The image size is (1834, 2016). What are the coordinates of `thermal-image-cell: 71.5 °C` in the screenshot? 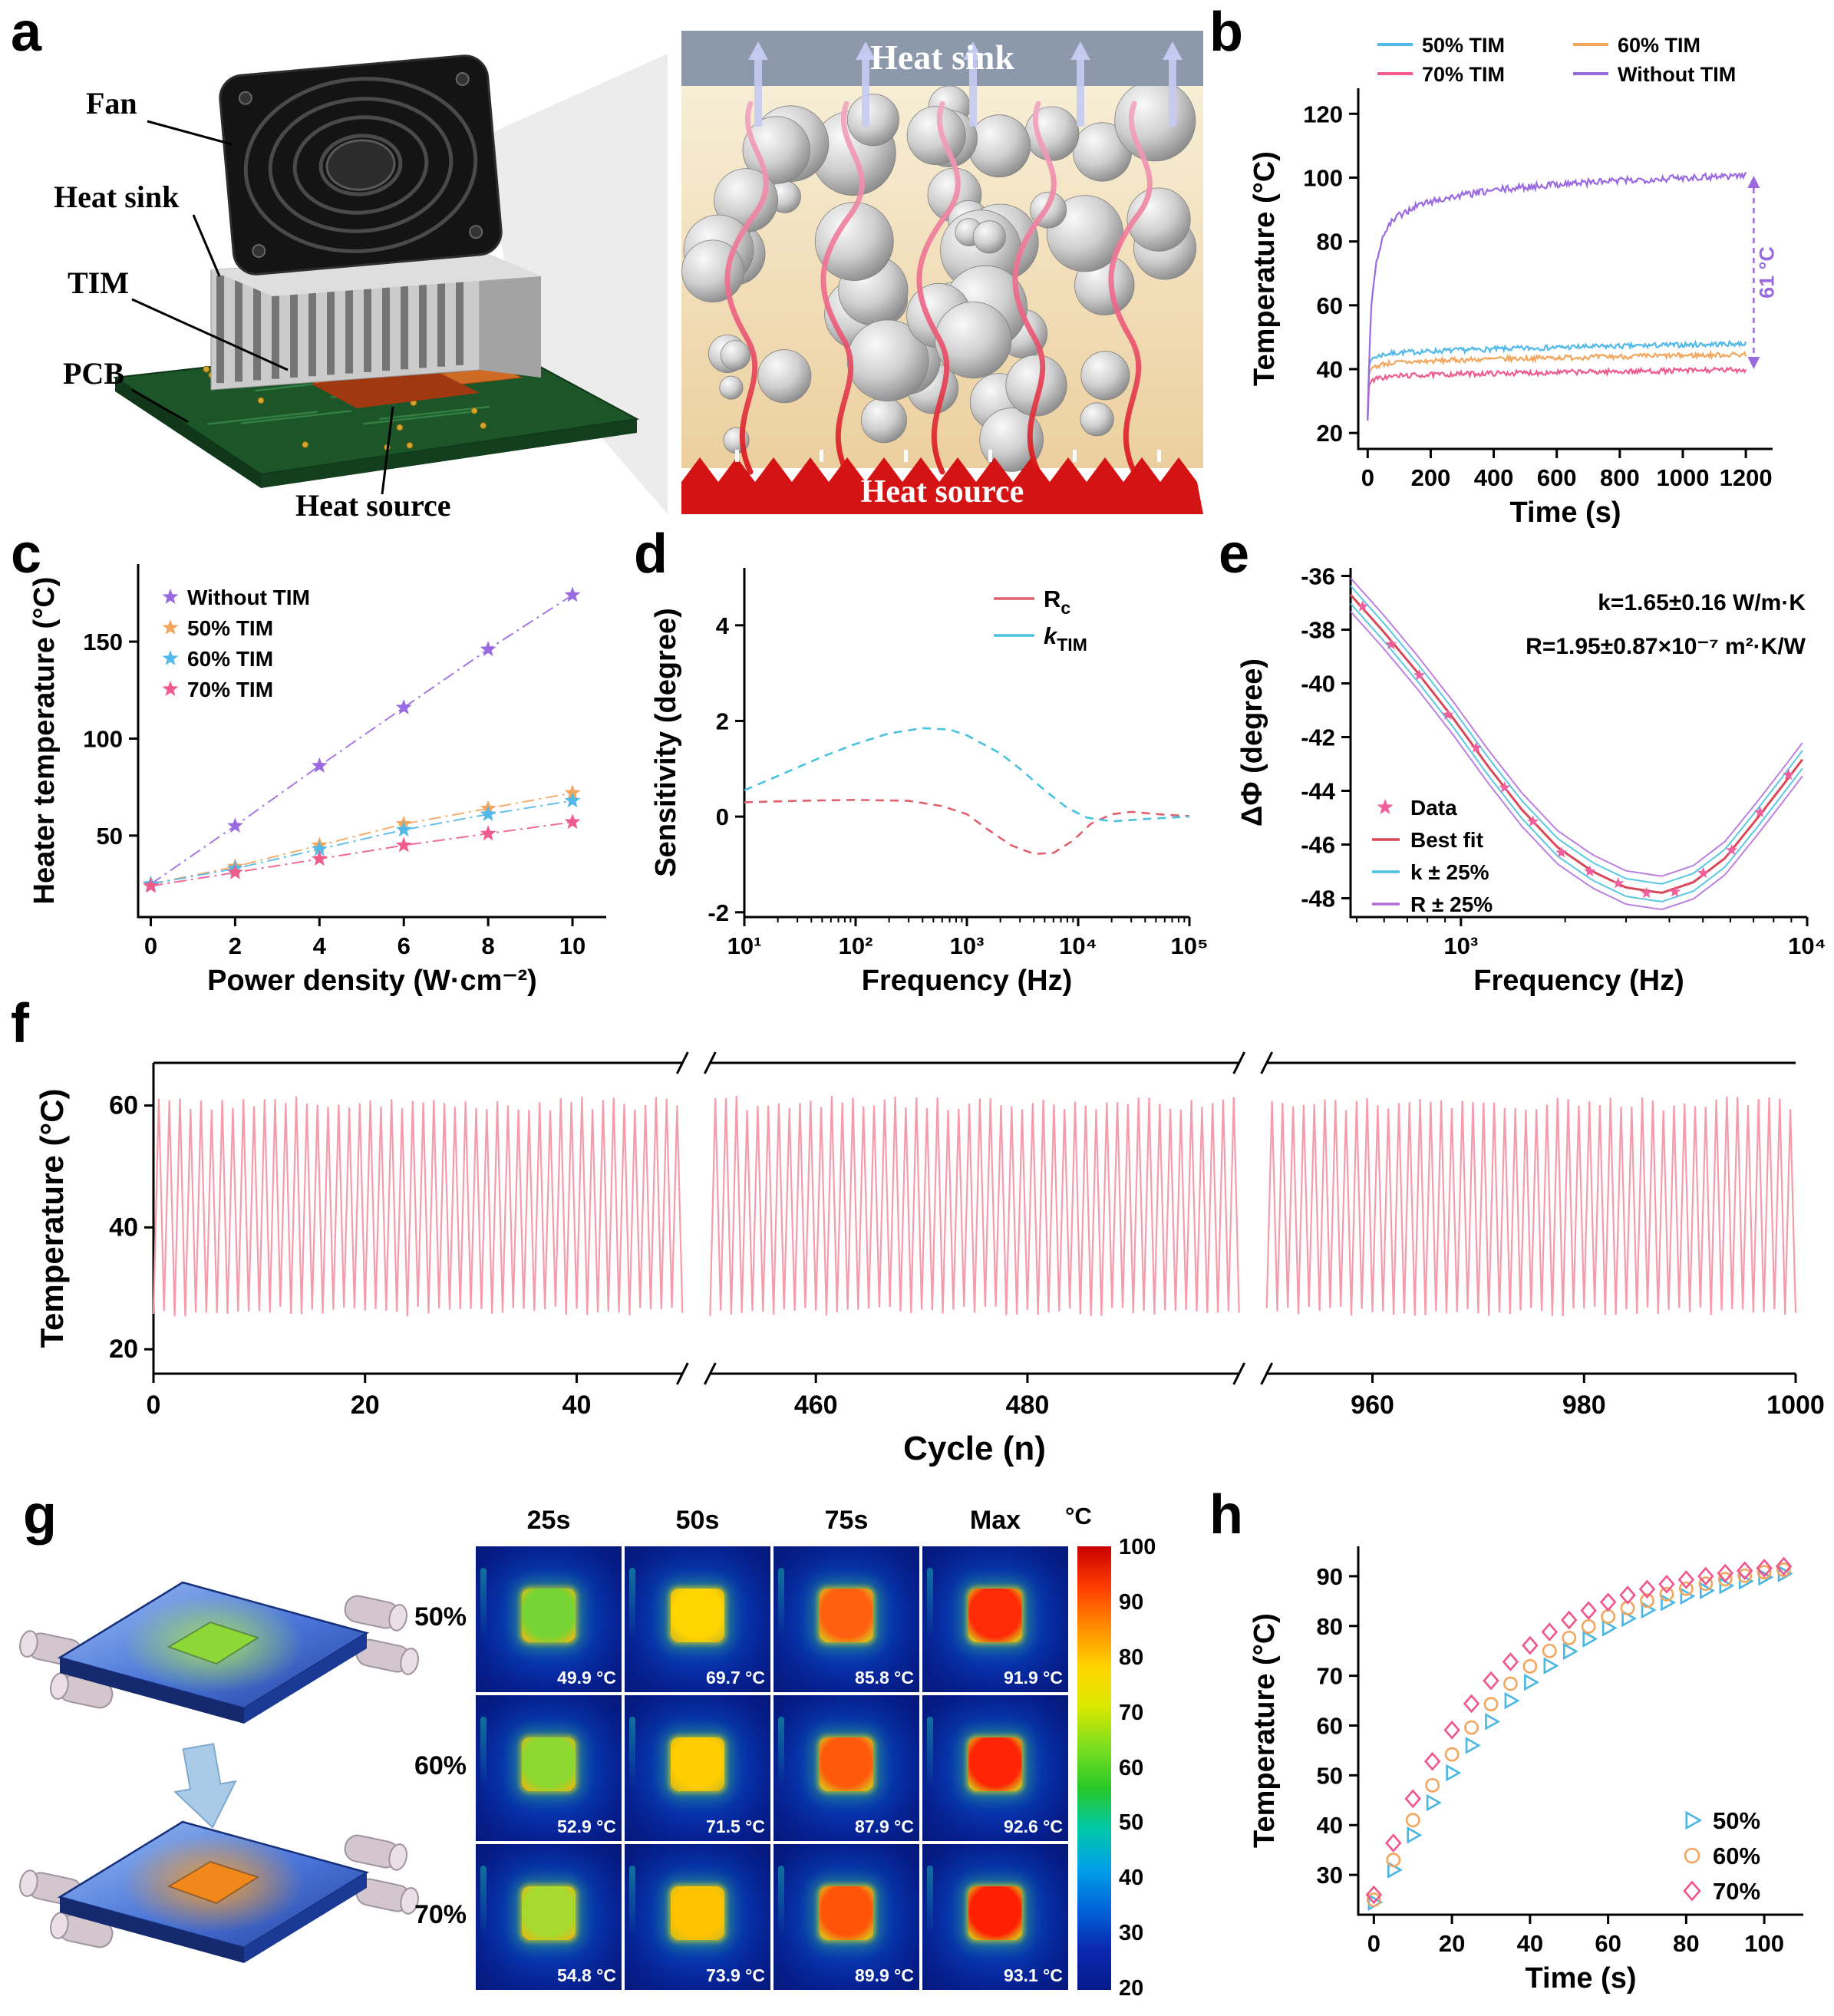 It's located at (697, 1768).